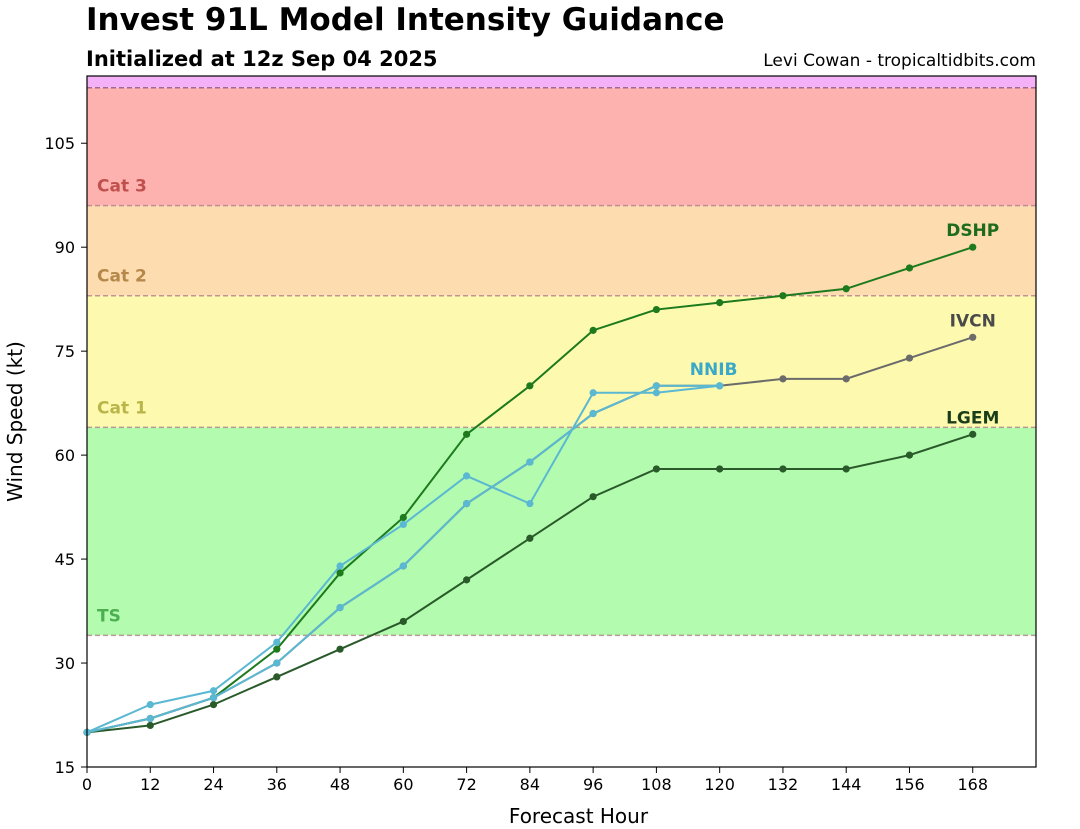 The height and width of the screenshot is (829, 1080). I want to click on series-label-dshp: DSHP, so click(972, 231).